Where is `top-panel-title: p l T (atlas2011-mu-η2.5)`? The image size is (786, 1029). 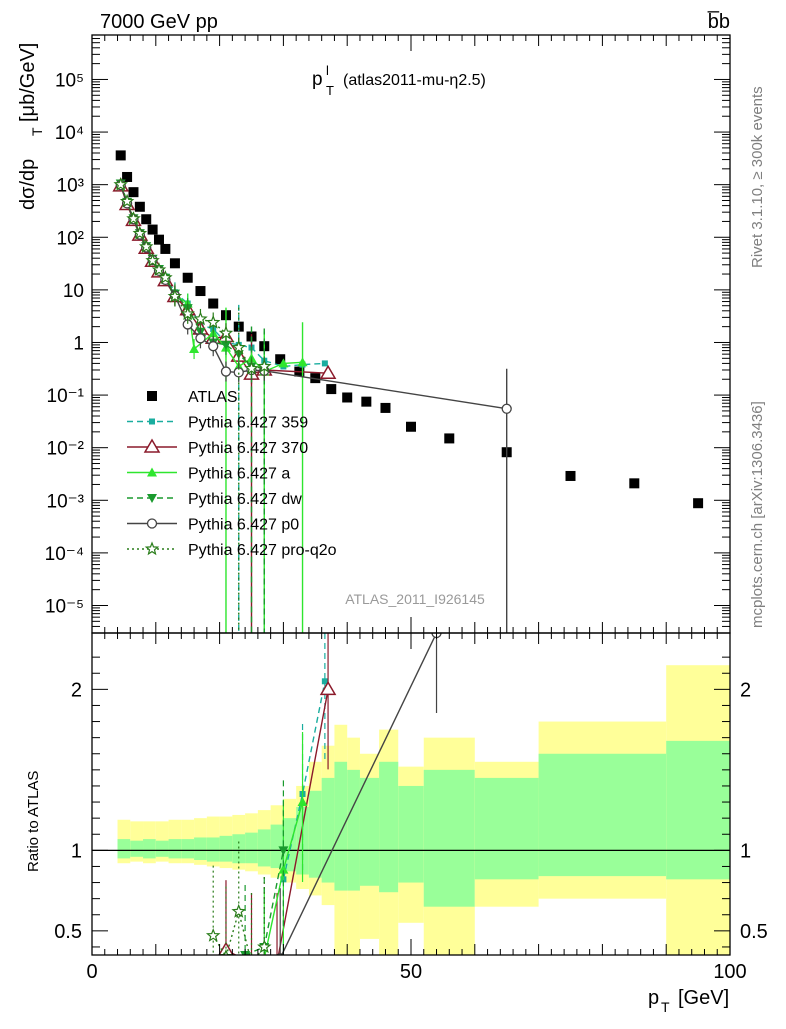
top-panel-title: p l T (atlas2011-mu-η2.5) is located at coordinates (399, 80).